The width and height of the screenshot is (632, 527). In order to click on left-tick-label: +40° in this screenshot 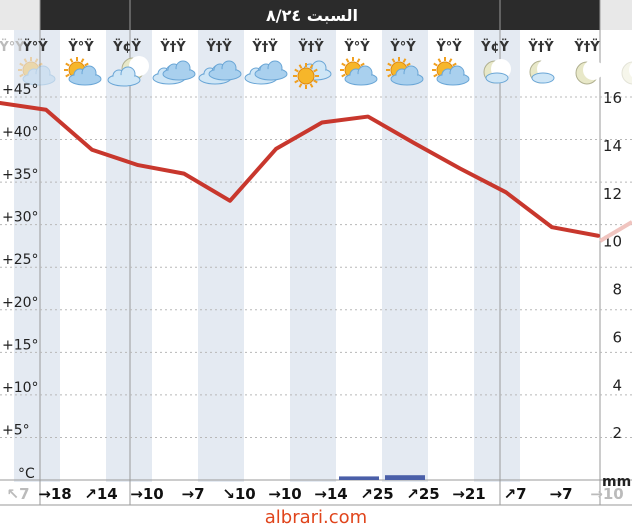, I will do `click(20, 133)`.